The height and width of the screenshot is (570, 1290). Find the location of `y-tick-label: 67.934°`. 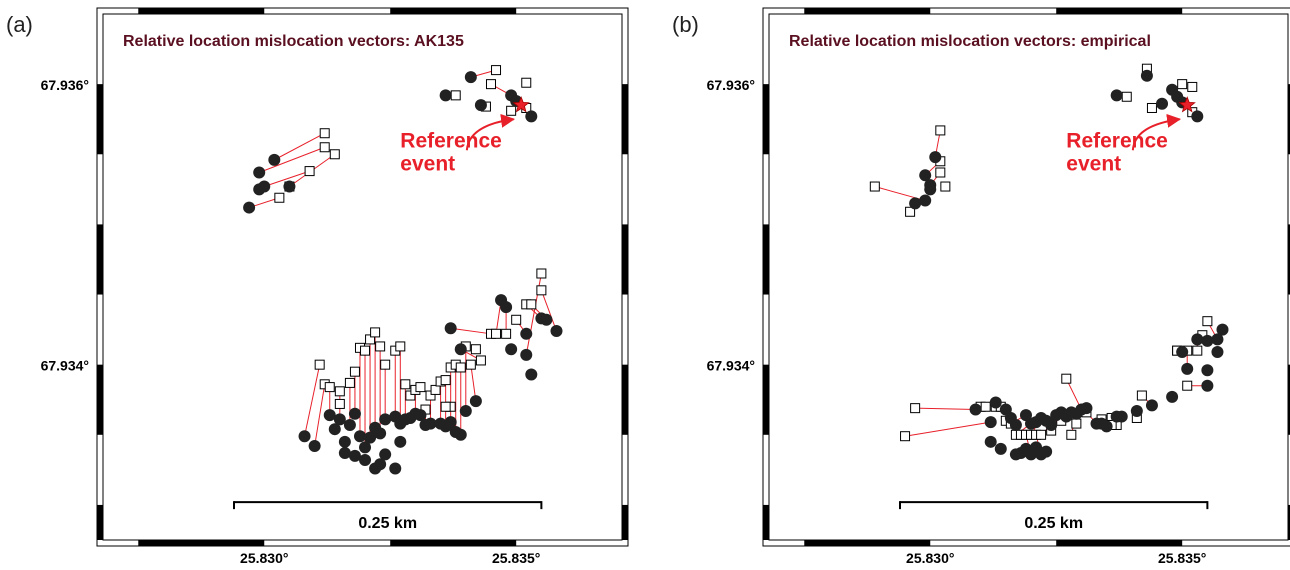

y-tick-label: 67.934° is located at coordinates (65, 366).